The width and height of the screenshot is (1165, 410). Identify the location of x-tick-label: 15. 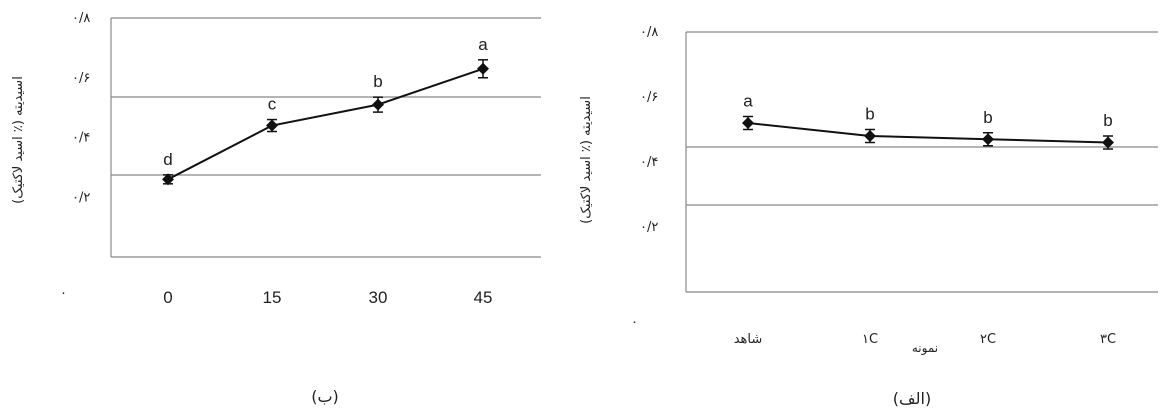
(272, 297).